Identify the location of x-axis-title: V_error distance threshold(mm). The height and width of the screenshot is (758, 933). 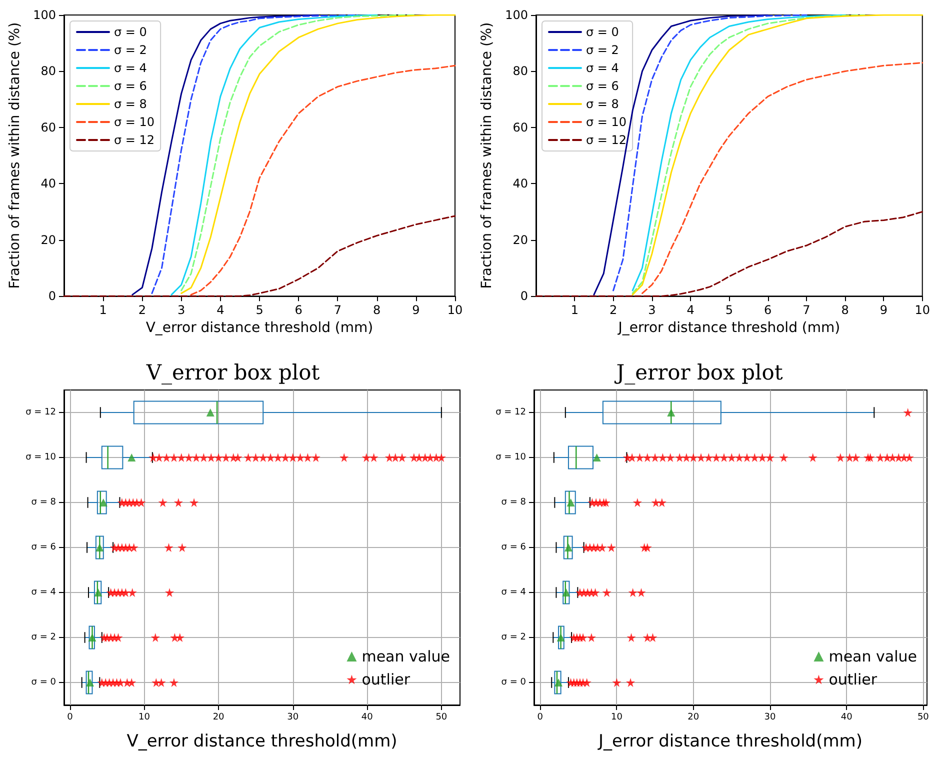
(262, 742).